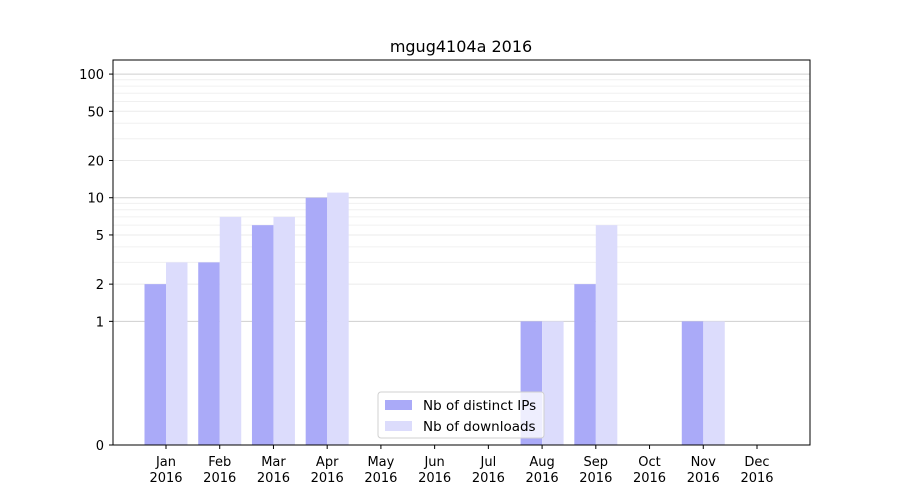 Image resolution: width=900 pixels, height=500 pixels. Describe the element at coordinates (756, 462) in the screenshot. I see `x-tick-label: Dec` at that location.